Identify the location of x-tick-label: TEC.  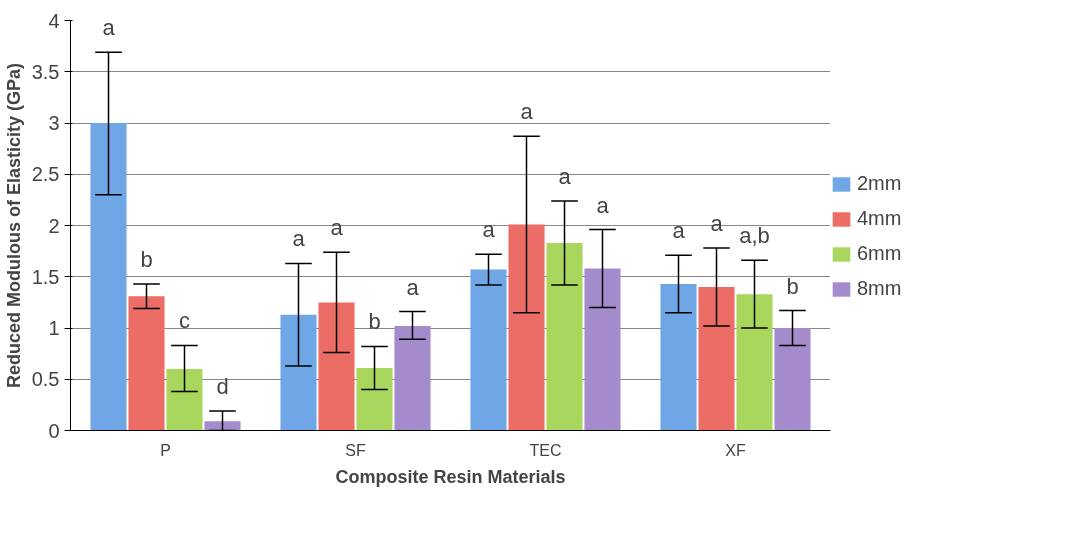
(545, 450).